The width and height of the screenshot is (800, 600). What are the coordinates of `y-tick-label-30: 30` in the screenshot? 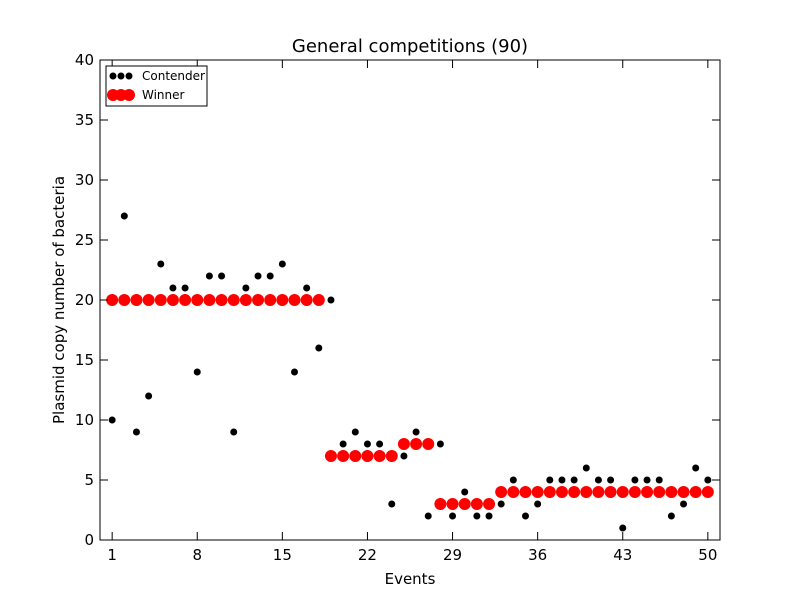 It's located at (84, 180).